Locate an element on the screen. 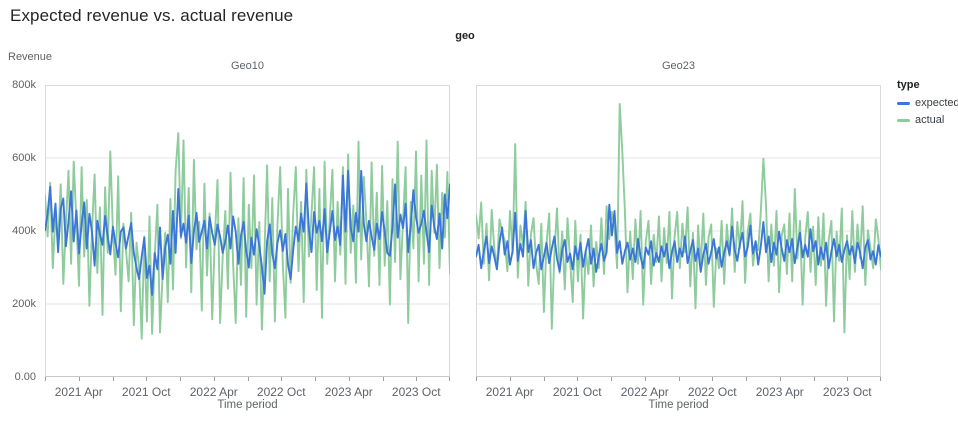  facet-title-geo10: Geo10 is located at coordinates (247, 66).